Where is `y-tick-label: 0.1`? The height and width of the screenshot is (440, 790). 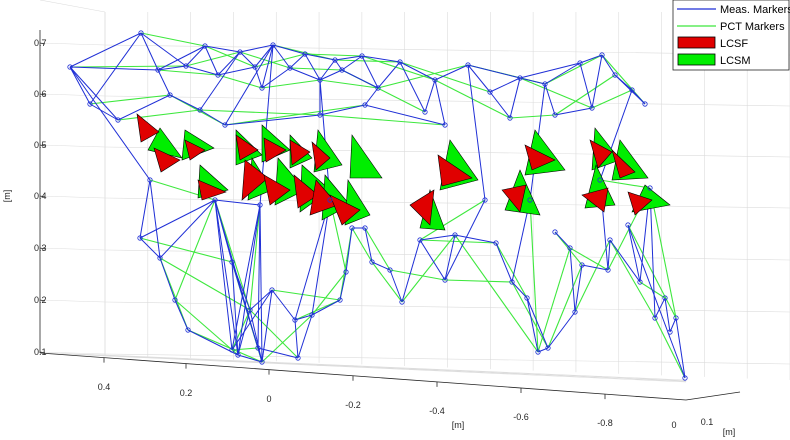
y-tick-label: 0.1 is located at coordinates (707, 422).